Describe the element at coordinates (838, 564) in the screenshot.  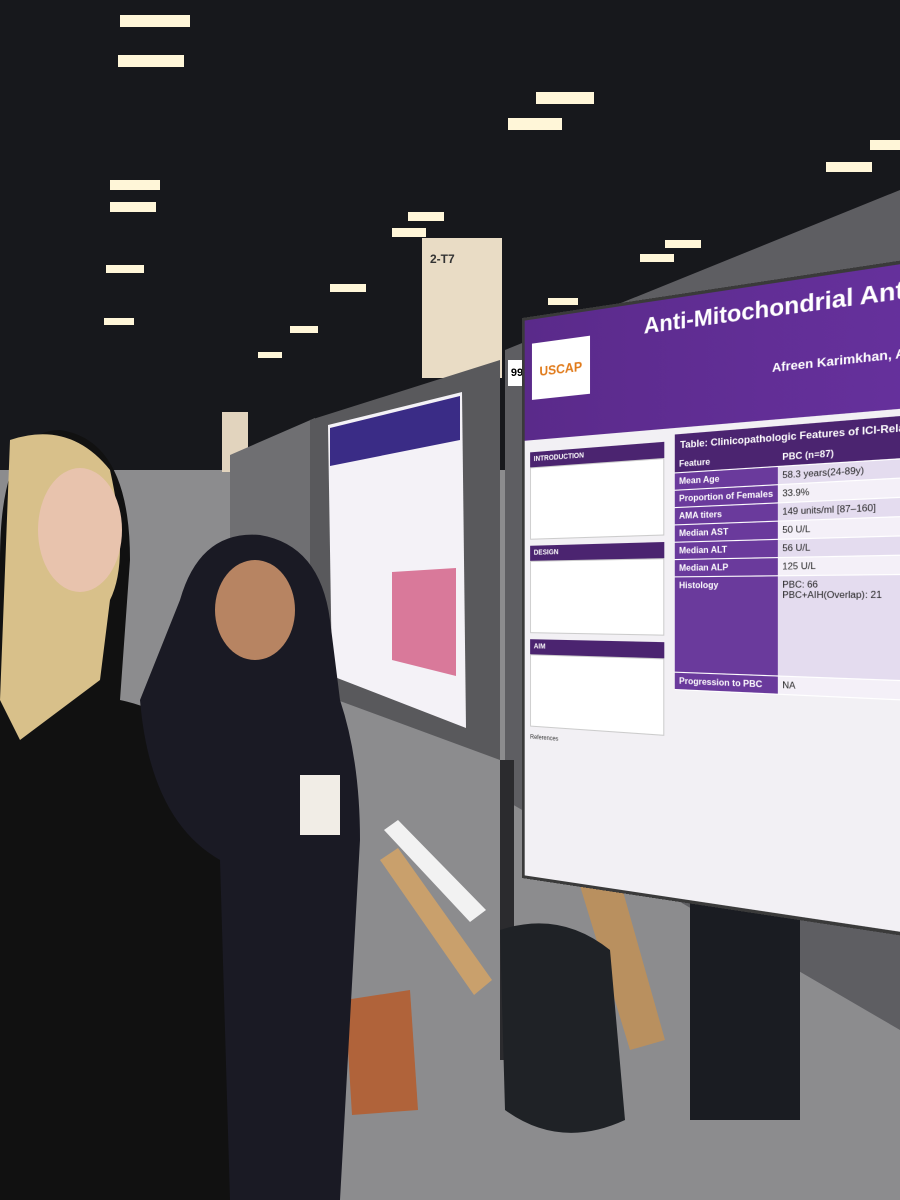
I see `table-cell: 125 U/L` at that location.